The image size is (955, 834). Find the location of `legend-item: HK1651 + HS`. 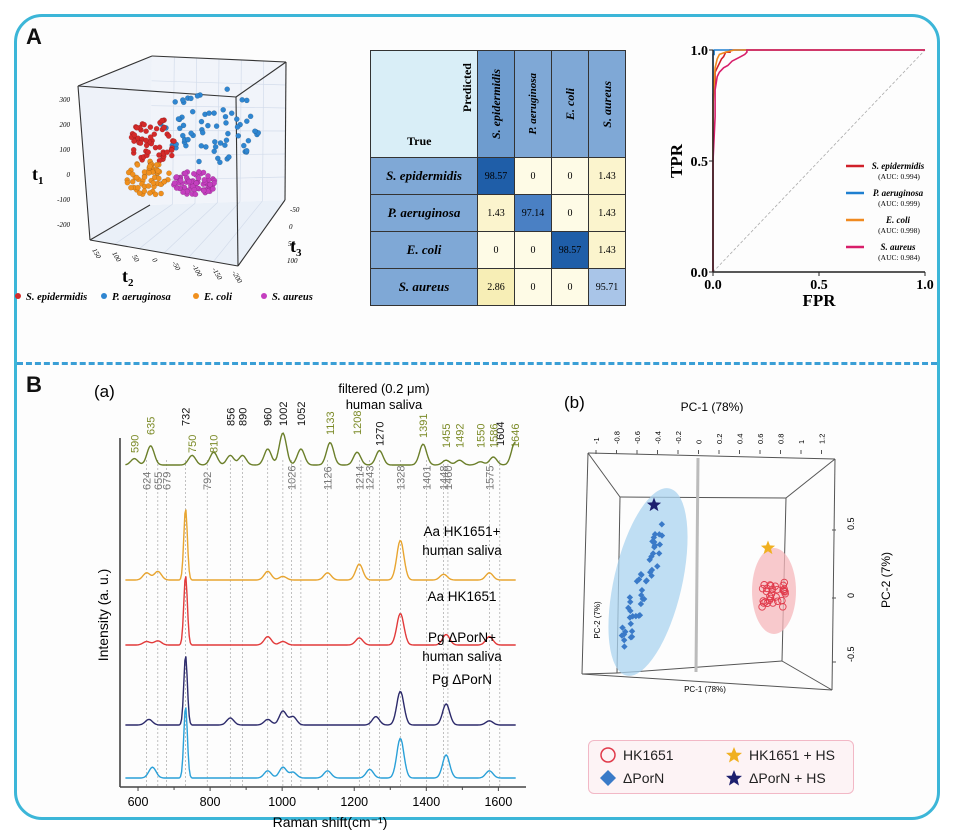

legend-item: HK1651 + HS is located at coordinates (780, 755).